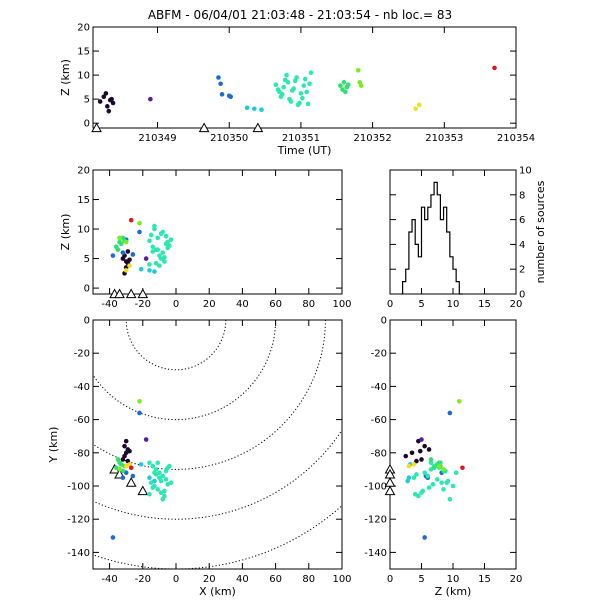  I want to click on xz-panel-ytick-label-3: 15, so click(83, 200).